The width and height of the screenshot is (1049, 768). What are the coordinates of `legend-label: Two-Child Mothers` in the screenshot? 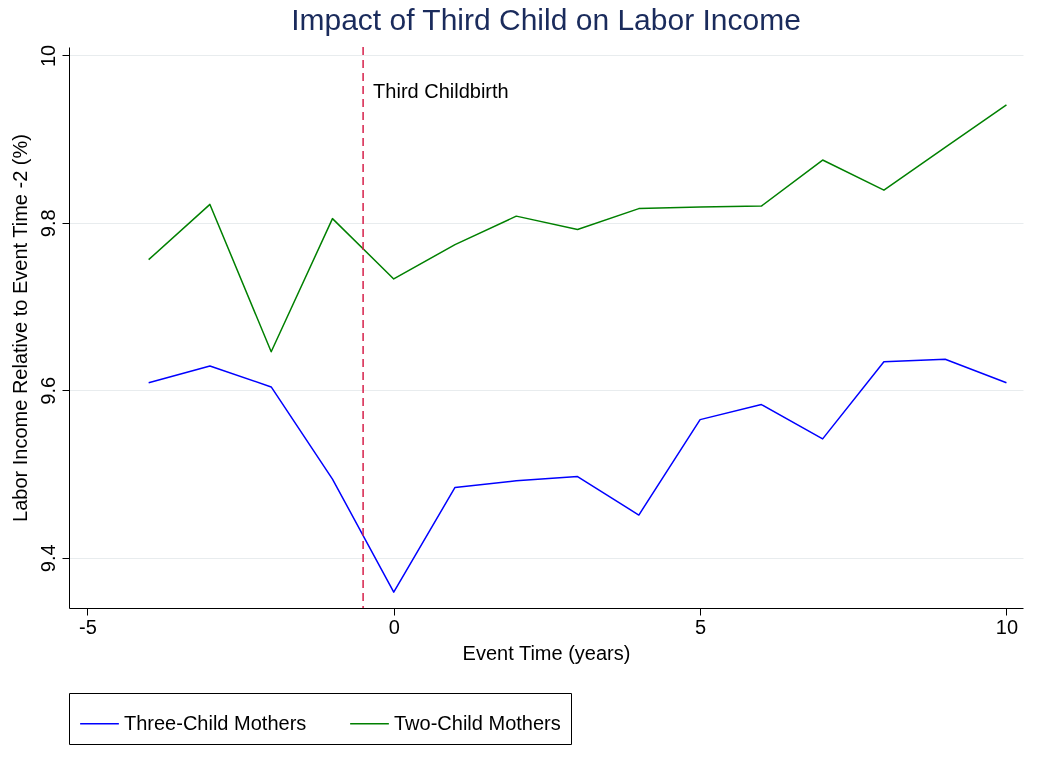 It's located at (477, 722).